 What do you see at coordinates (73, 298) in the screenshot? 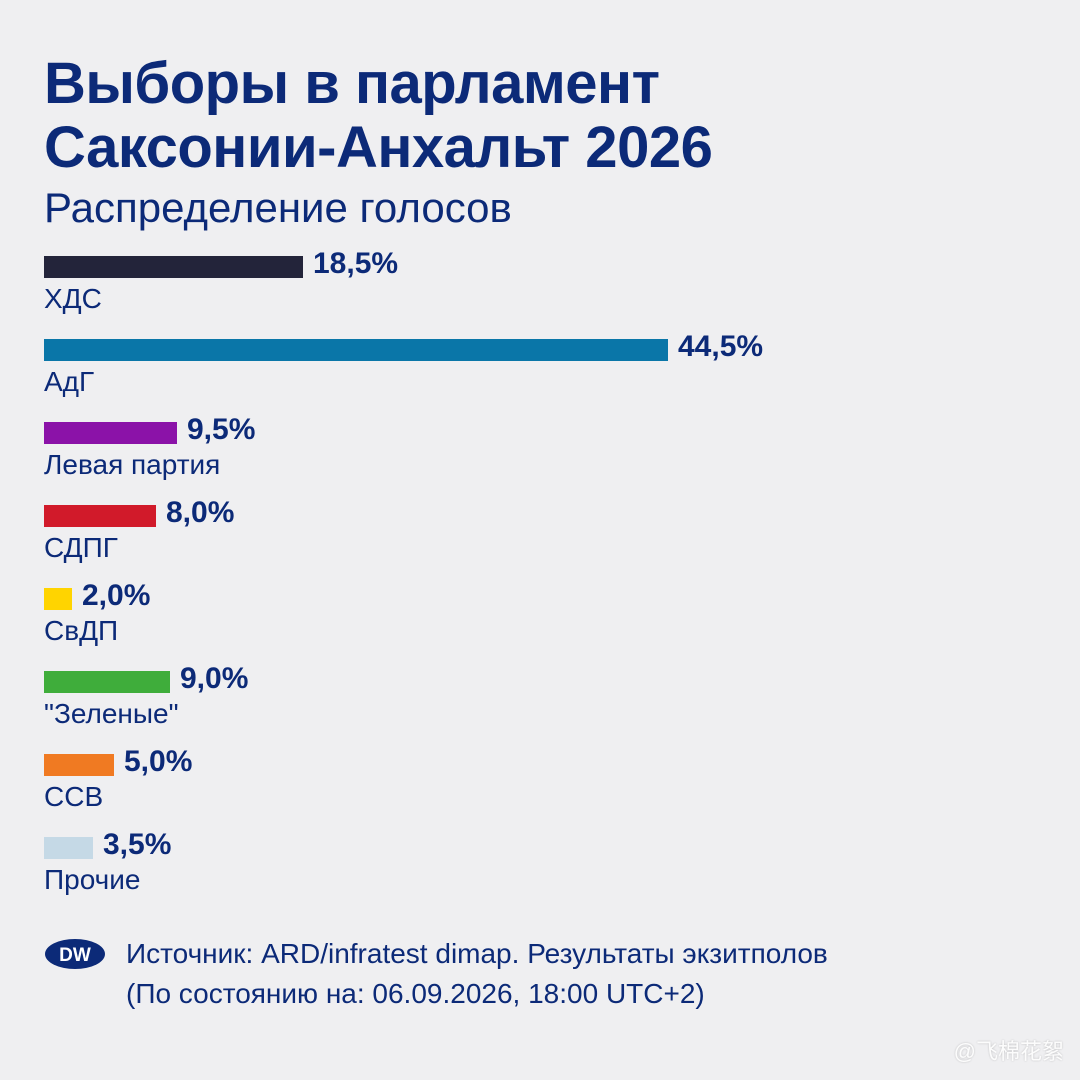
I see `bar-category-label: ХДС` at bounding box center [73, 298].